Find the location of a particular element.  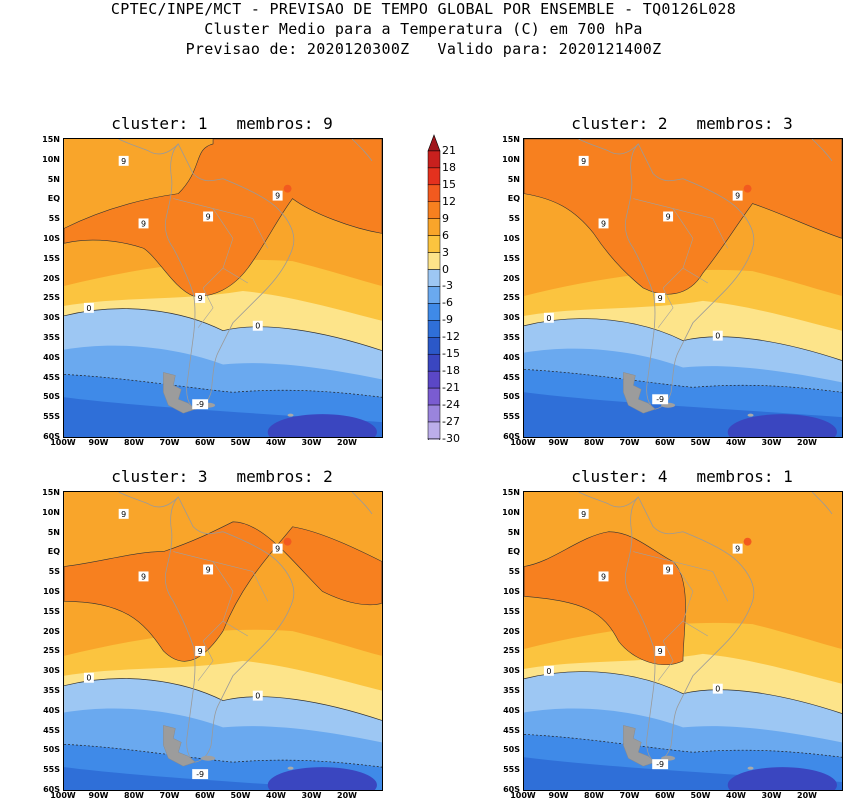

longitude-label: 90W is located at coordinates (98, 795).